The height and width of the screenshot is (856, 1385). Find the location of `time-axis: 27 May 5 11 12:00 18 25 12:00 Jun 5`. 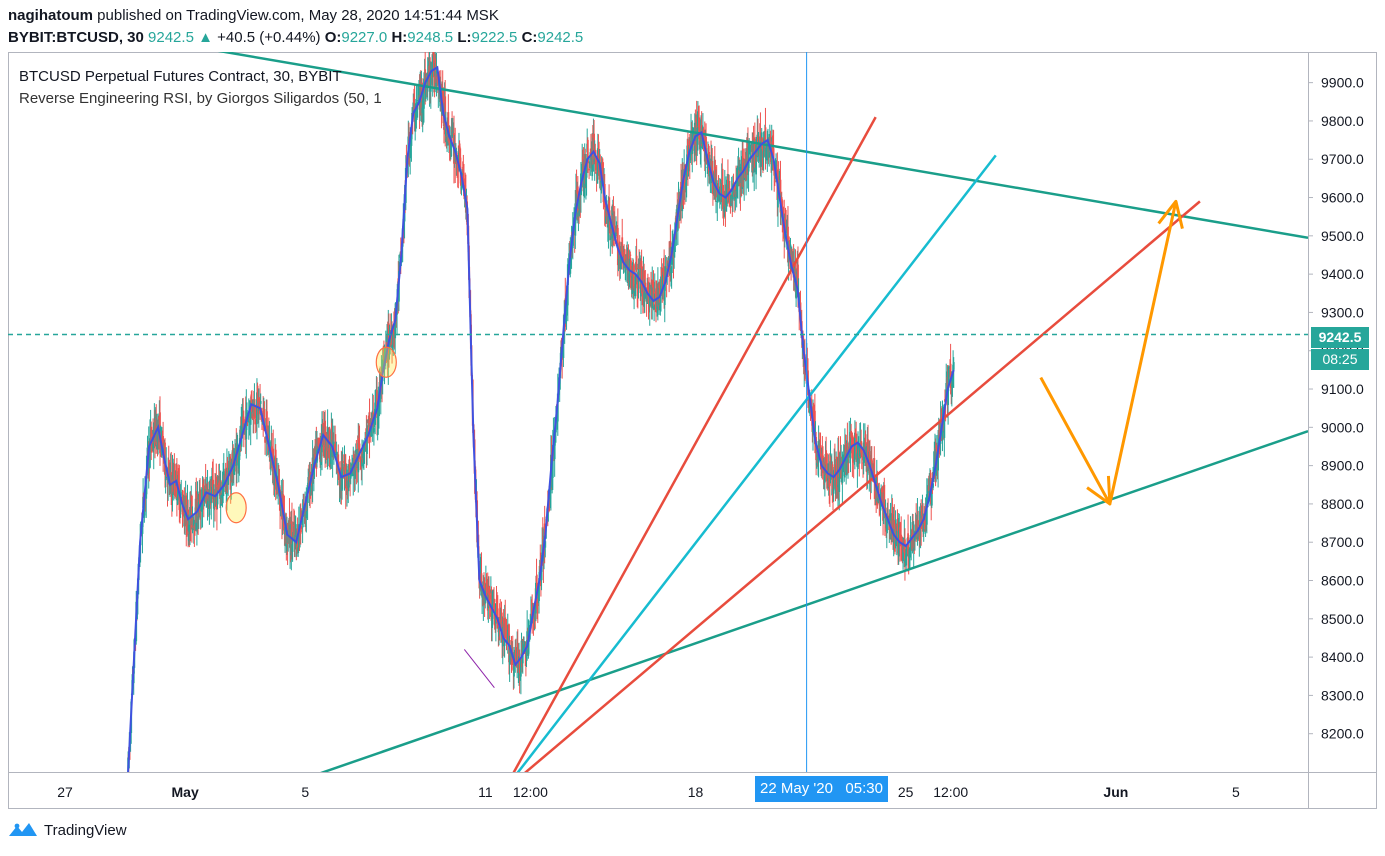

time-axis: 27 May 5 11 12:00 18 25 12:00 Jun 5 is located at coordinates (648, 792).